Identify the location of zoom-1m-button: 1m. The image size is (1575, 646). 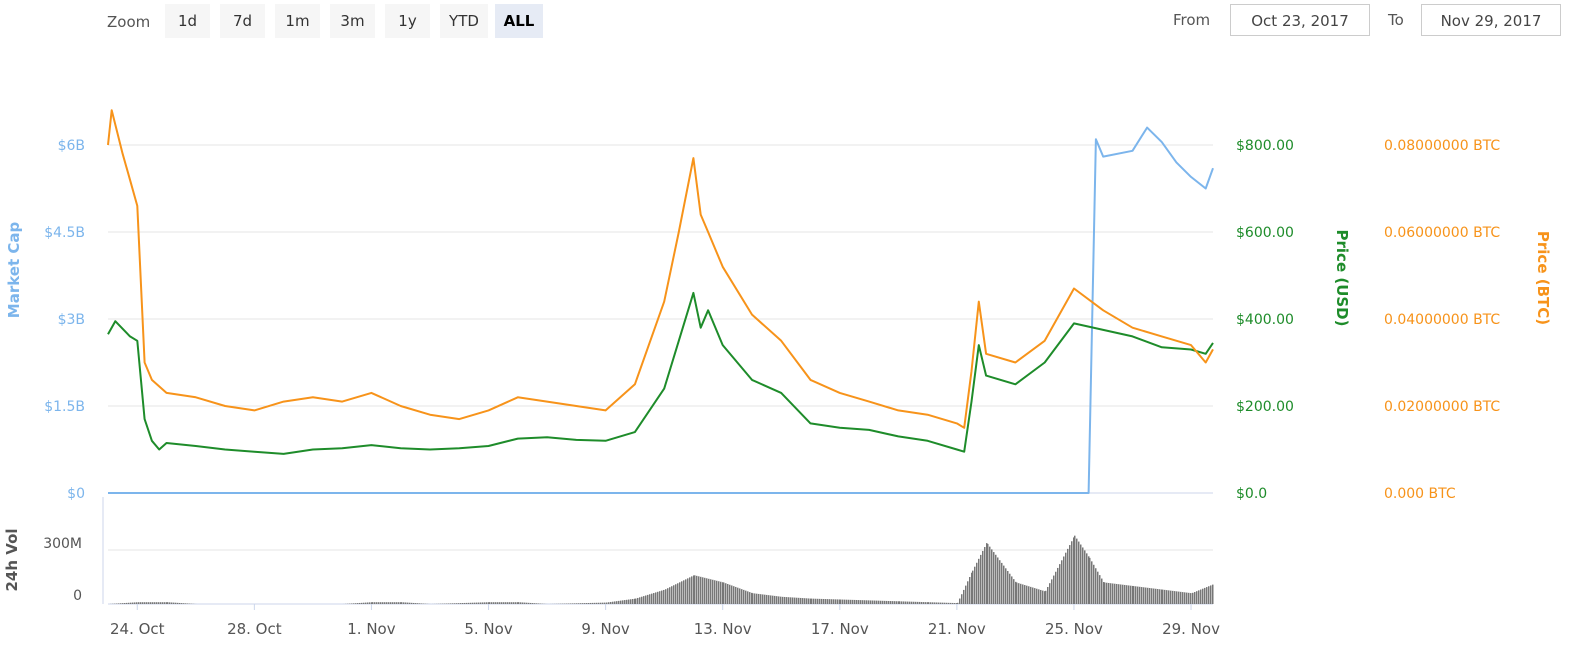
(297, 21).